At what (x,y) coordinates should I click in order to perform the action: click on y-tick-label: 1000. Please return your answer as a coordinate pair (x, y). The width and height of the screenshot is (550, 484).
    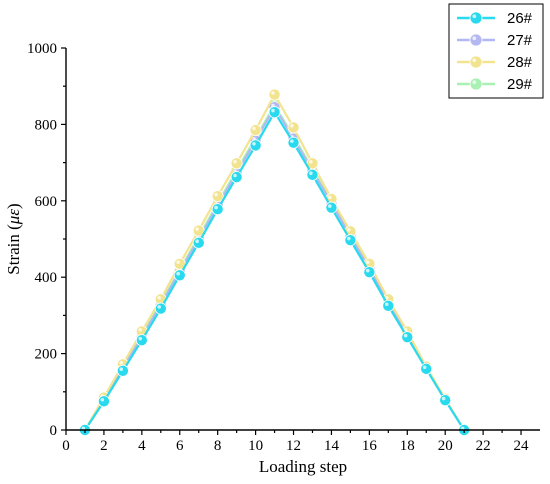
    Looking at the image, I should click on (42, 49).